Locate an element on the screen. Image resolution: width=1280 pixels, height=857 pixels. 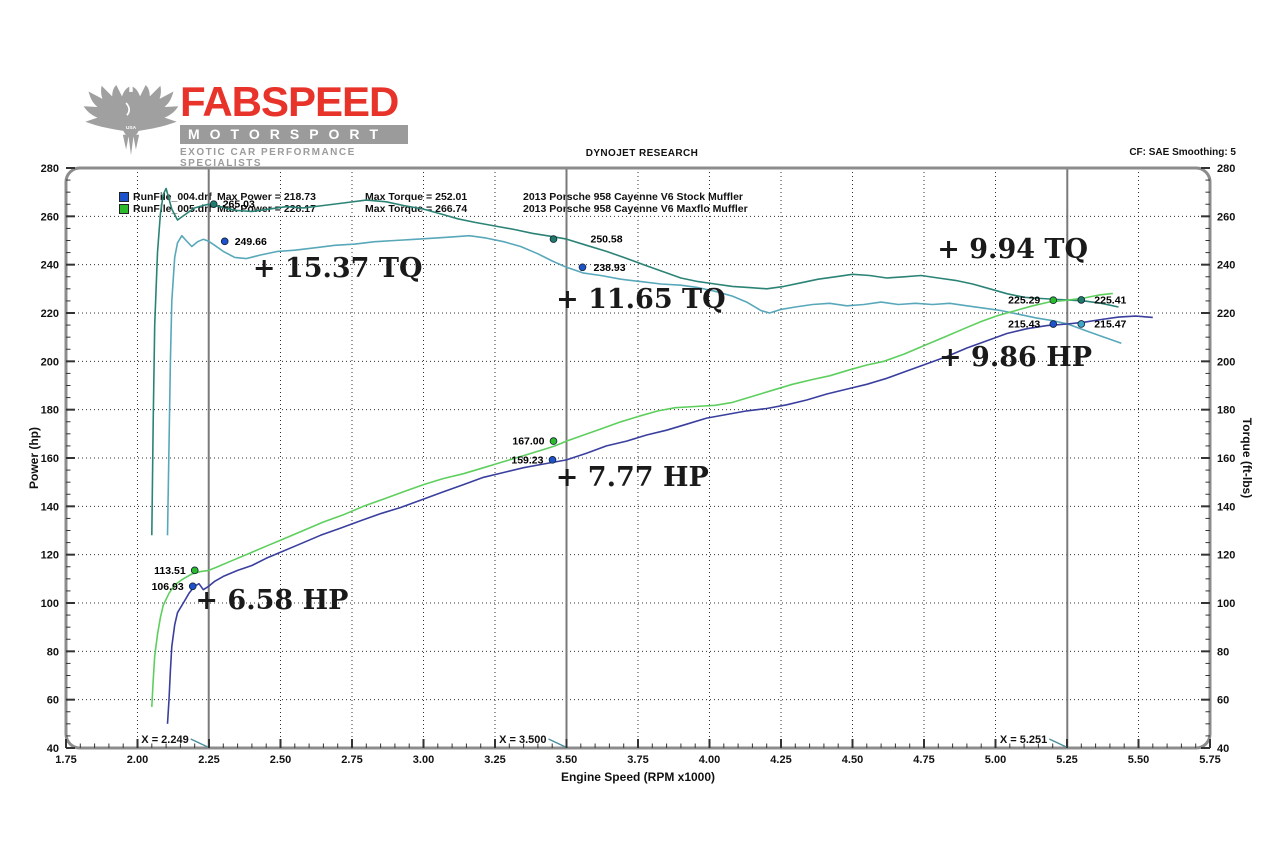
svg-text: + 6.58 HP is located at coordinates (271, 600).